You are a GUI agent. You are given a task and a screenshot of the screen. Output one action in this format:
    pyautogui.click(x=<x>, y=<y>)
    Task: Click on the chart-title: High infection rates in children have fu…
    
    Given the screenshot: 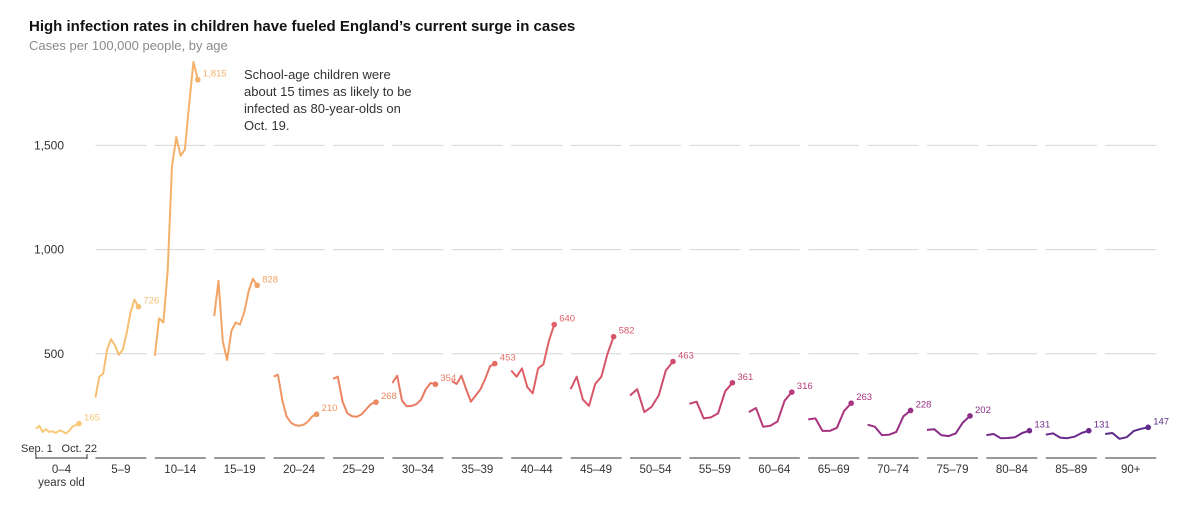 What is the action you would take?
    pyautogui.click(x=302, y=26)
    